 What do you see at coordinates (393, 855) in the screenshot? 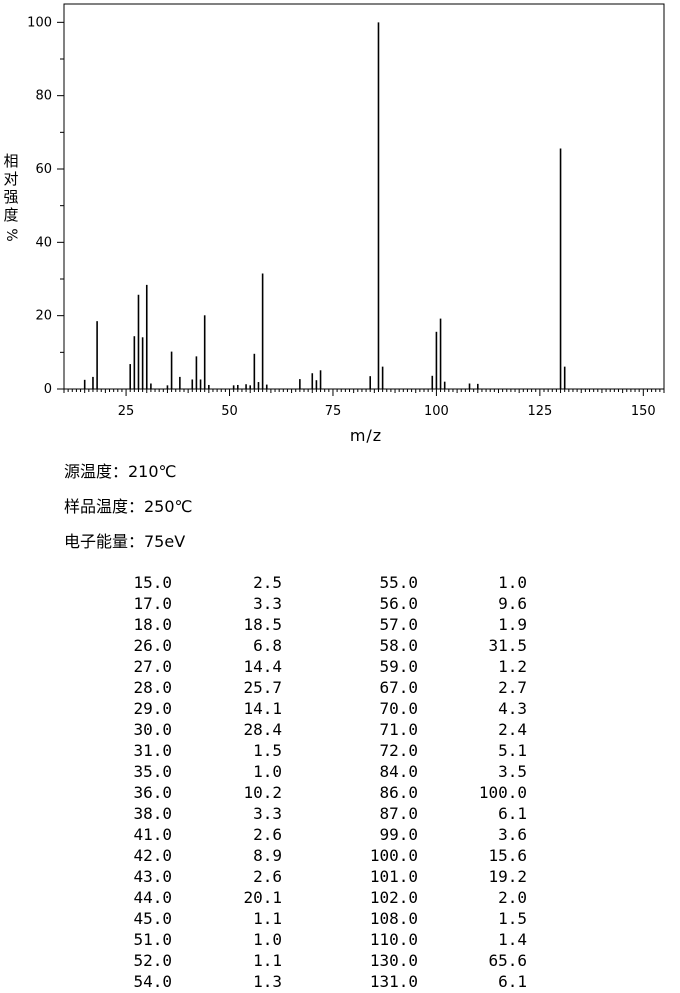
I see `peak-mz: 100.0` at bounding box center [393, 855].